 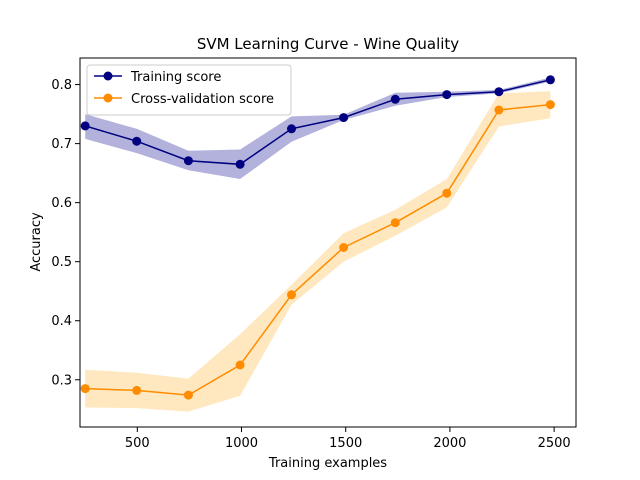 What do you see at coordinates (61, 144) in the screenshot?
I see `y-tick-label: 0.7` at bounding box center [61, 144].